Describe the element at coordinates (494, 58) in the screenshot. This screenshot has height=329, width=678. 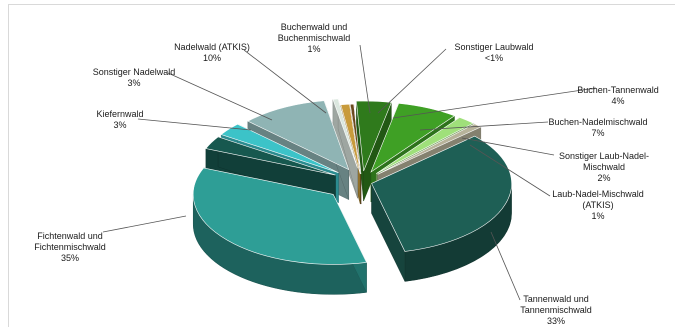
I see `label-sonstiger-laubwald-line: <1%` at that location.